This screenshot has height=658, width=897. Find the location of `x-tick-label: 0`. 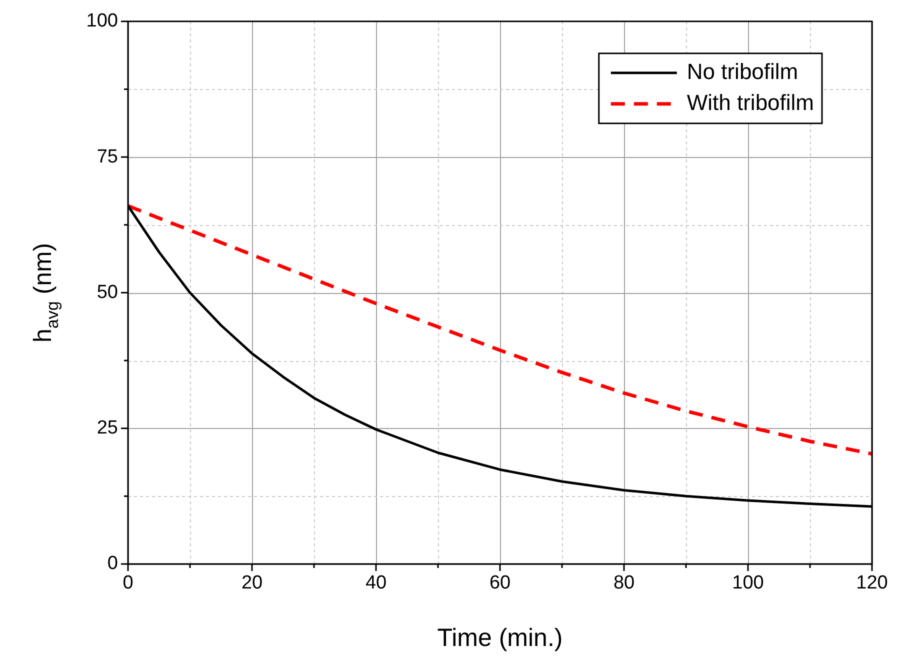

x-tick-label: 0 is located at coordinates (128, 583).